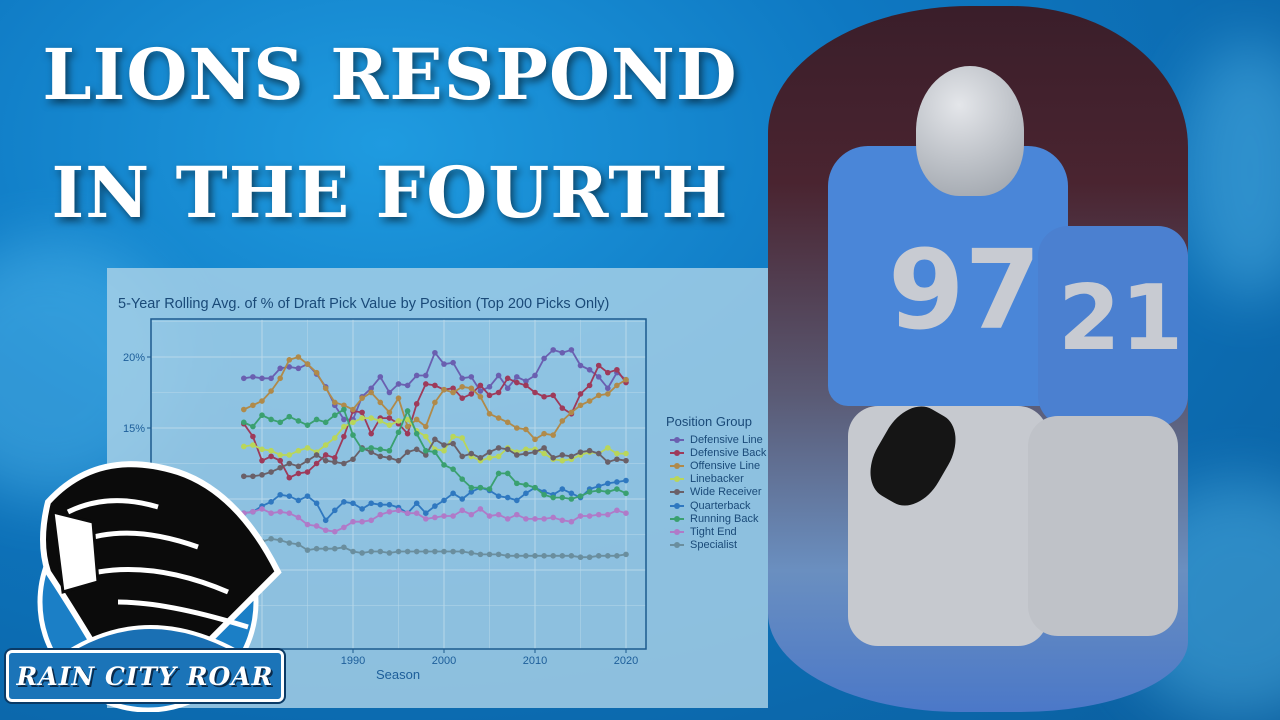 This screenshot has height=720, width=1280. Describe the element at coordinates (724, 518) in the screenshot. I see `legend-label: Running Back` at that location.